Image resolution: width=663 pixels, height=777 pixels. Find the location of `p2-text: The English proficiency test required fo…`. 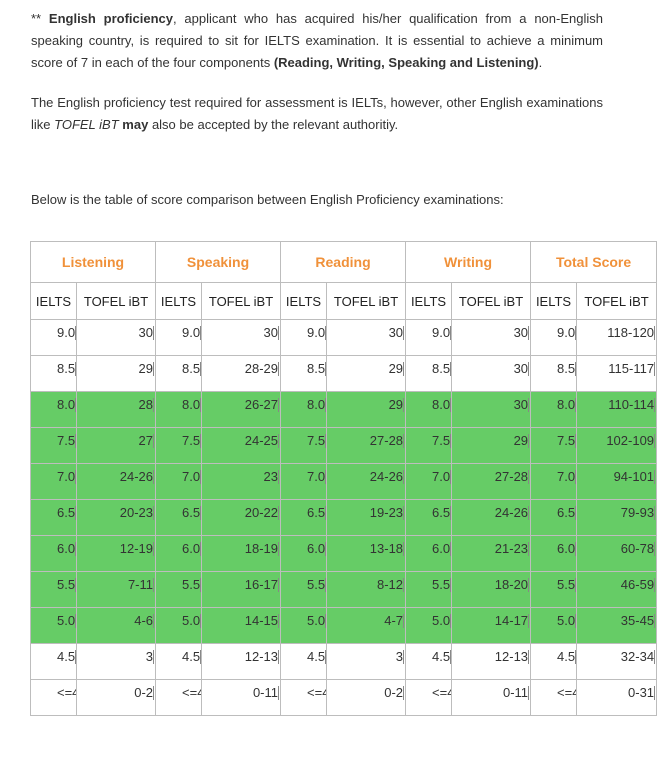

p2-text: The English proficiency test required fo… is located at coordinates (317, 113).